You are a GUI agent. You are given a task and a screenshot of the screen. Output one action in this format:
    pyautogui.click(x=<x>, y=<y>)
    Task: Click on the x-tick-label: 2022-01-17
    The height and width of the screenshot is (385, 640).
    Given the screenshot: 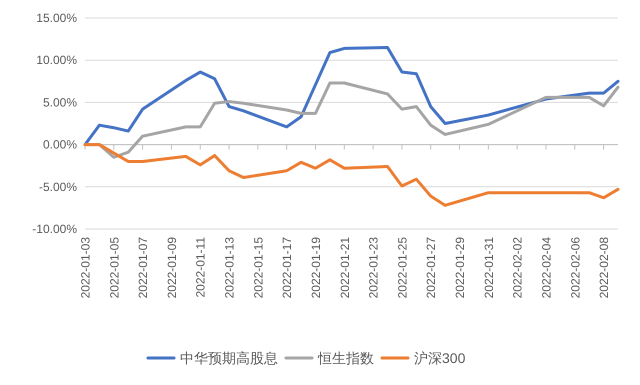 What is the action you would take?
    pyautogui.click(x=287, y=267)
    